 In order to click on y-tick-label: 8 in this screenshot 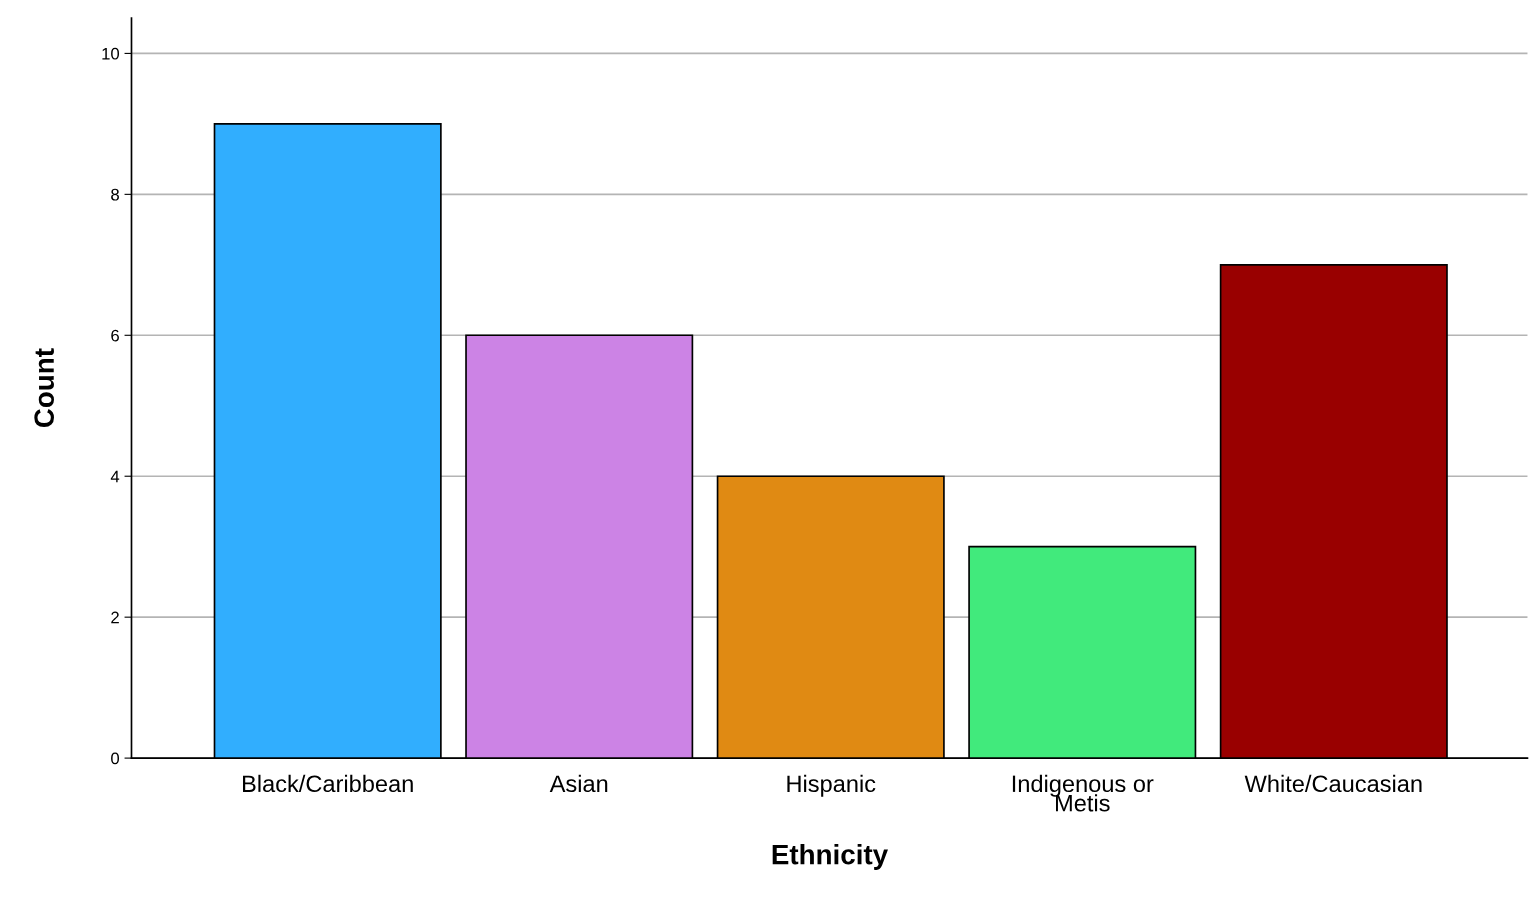, I will do `click(115, 194)`.